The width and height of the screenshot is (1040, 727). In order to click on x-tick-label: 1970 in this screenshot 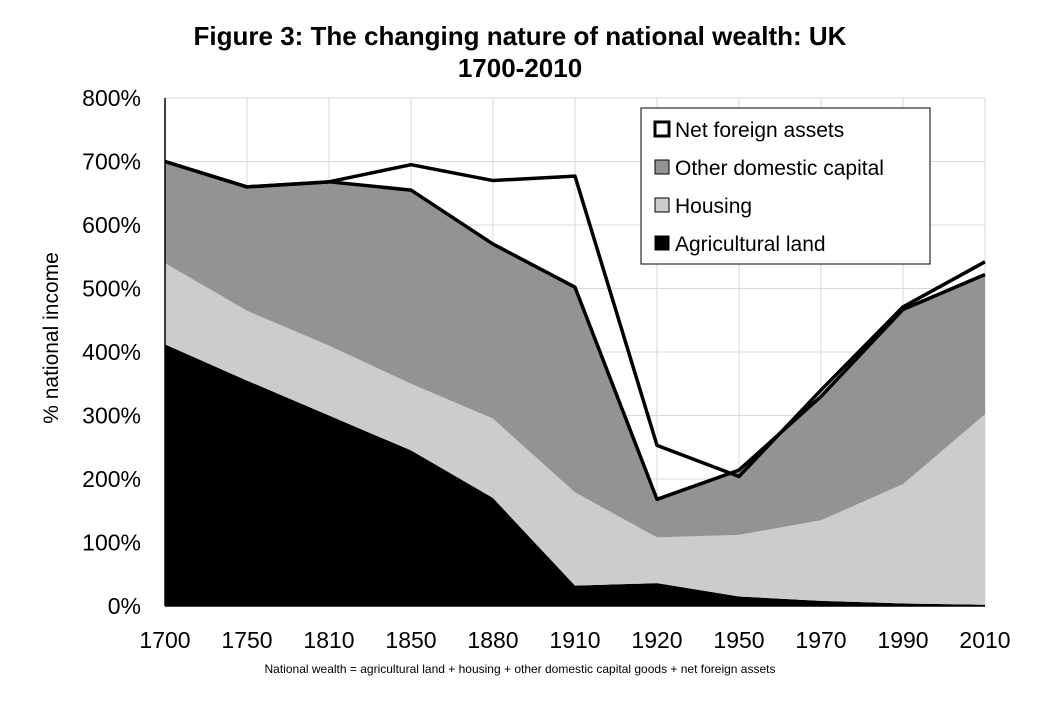, I will do `click(820, 640)`.